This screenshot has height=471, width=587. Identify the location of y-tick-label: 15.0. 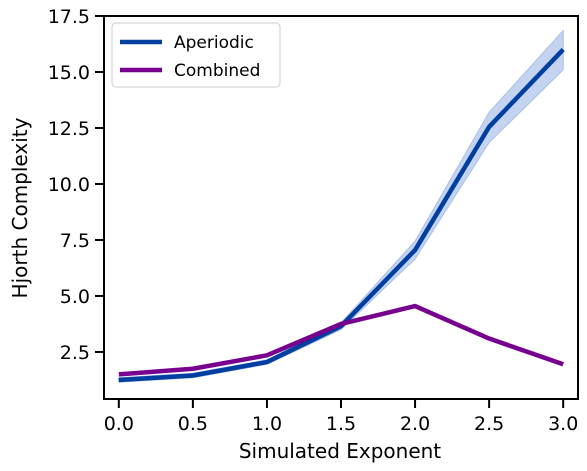
(69, 73).